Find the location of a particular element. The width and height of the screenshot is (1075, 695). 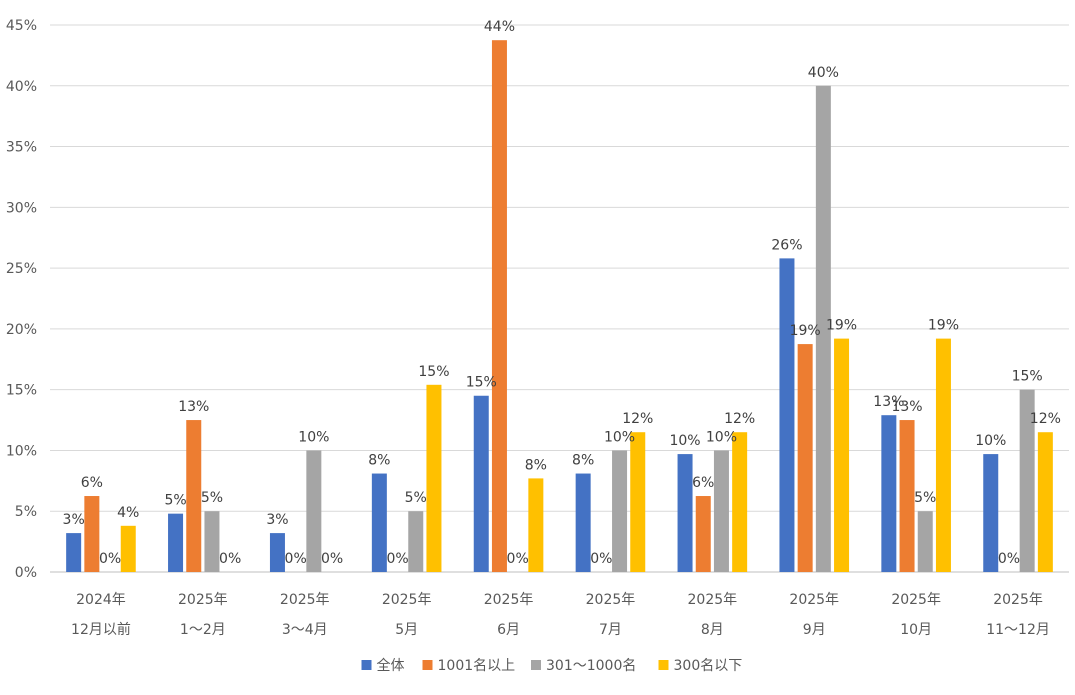

y-tick-label: 5% is located at coordinates (26, 512).